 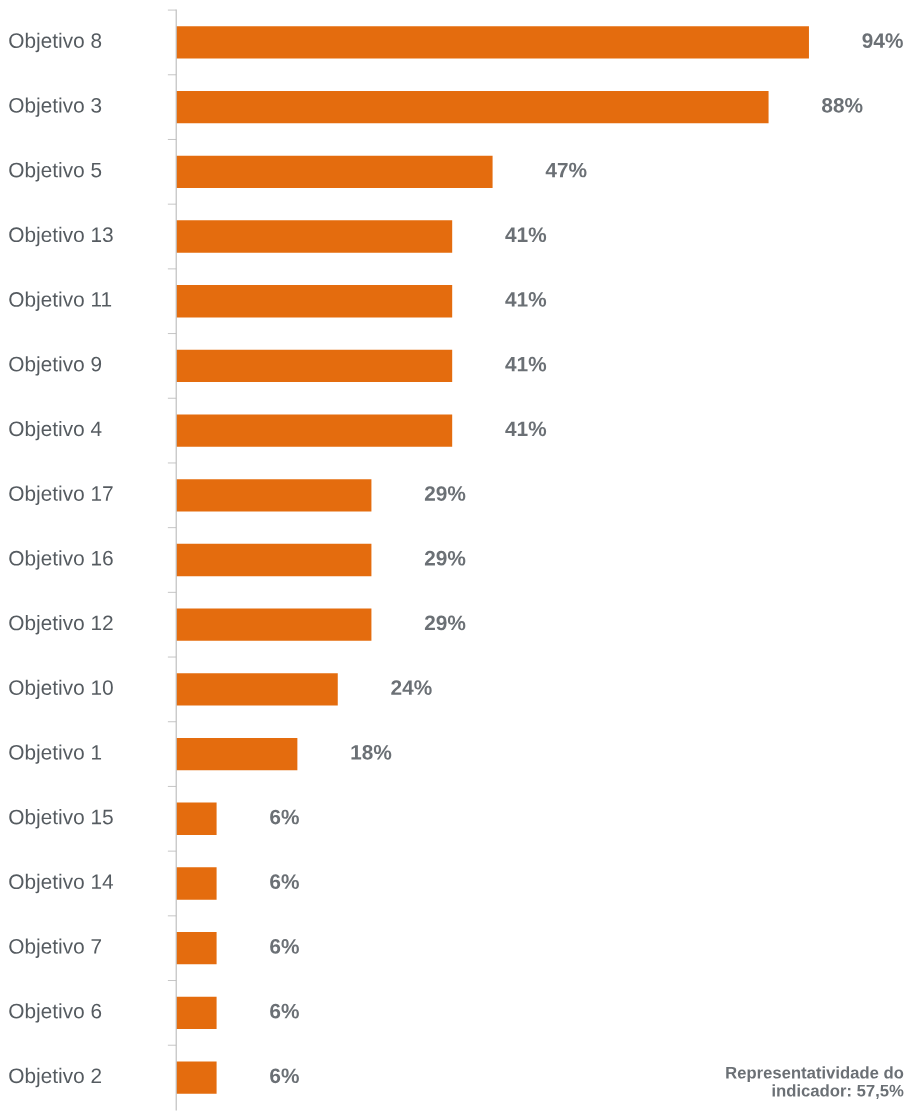 What do you see at coordinates (61, 883) in the screenshot?
I see `y-tick-label: Objetivo 14` at bounding box center [61, 883].